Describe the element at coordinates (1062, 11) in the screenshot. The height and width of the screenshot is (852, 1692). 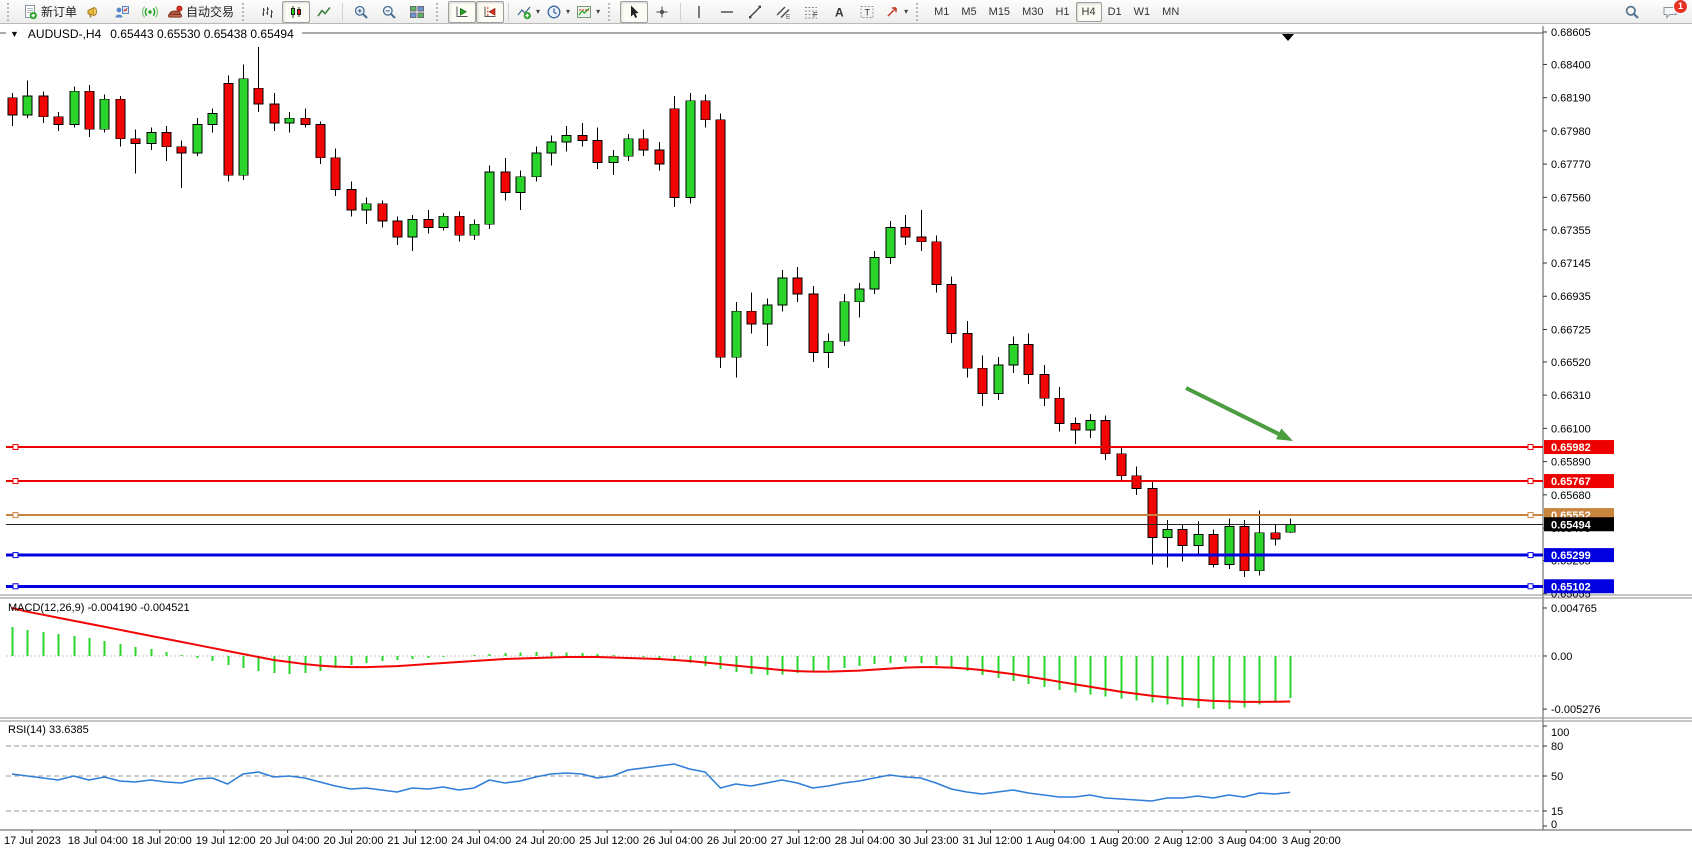
I see `timeframe-h1-button: H1` at that location.